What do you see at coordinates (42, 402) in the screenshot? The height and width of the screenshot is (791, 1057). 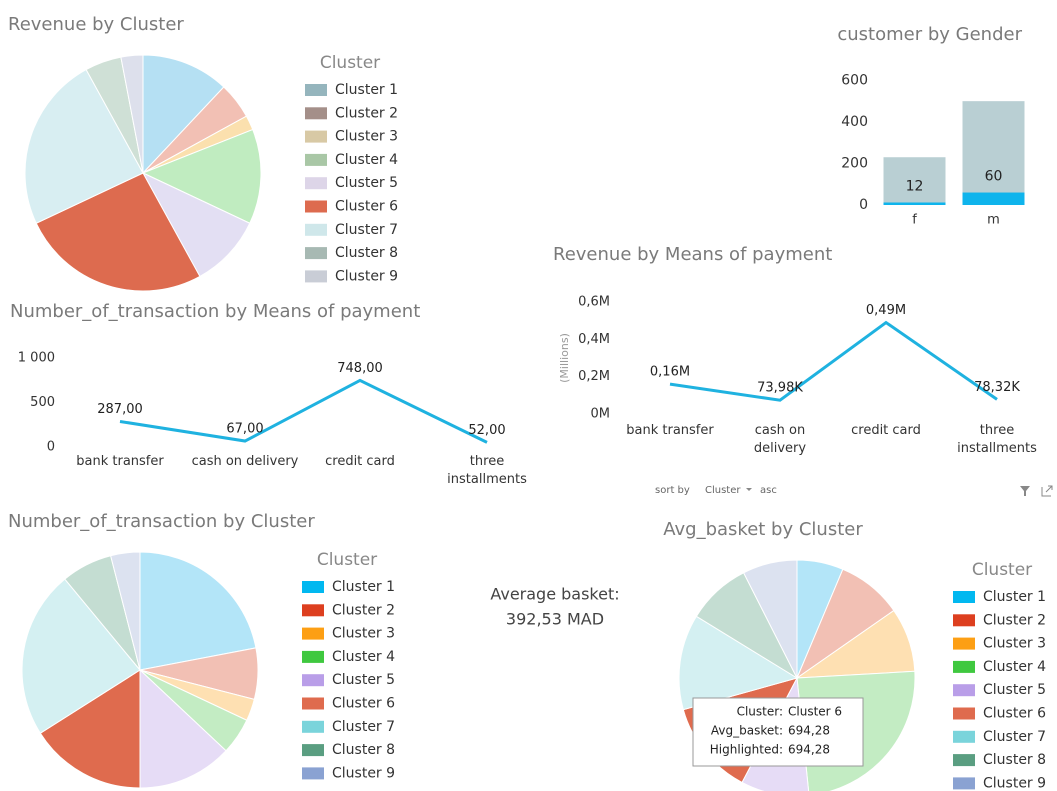 I see `y-tick-label: 500` at bounding box center [42, 402].